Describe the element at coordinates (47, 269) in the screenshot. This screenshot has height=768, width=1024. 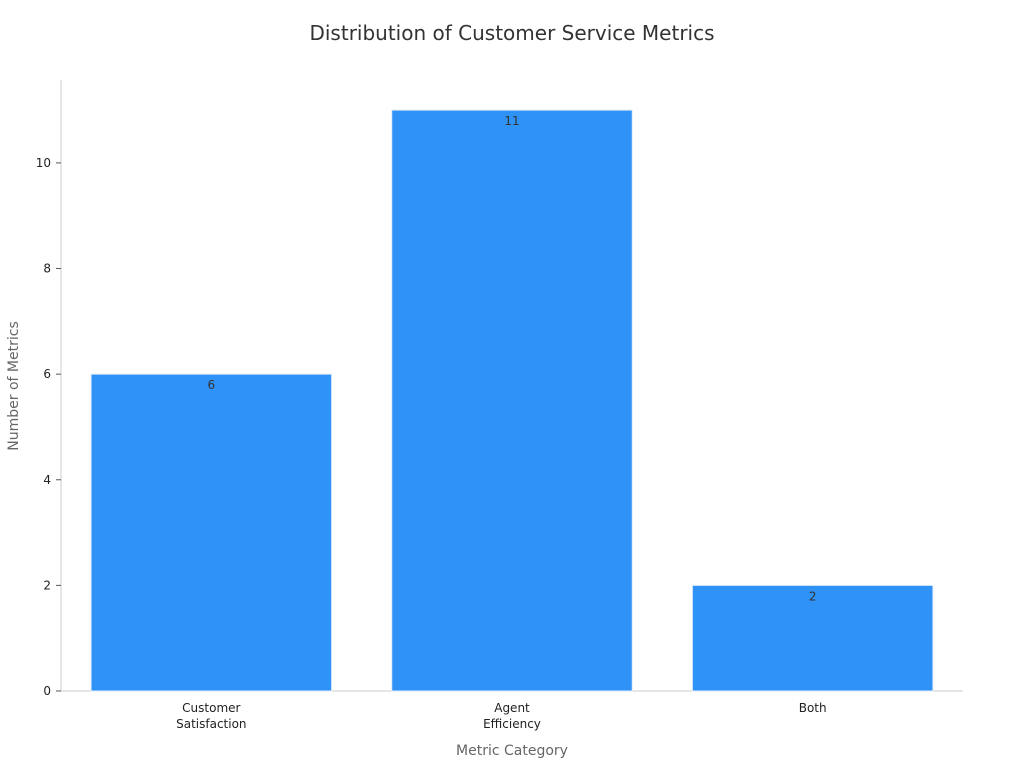
I see `y-tick-label: 8` at that location.